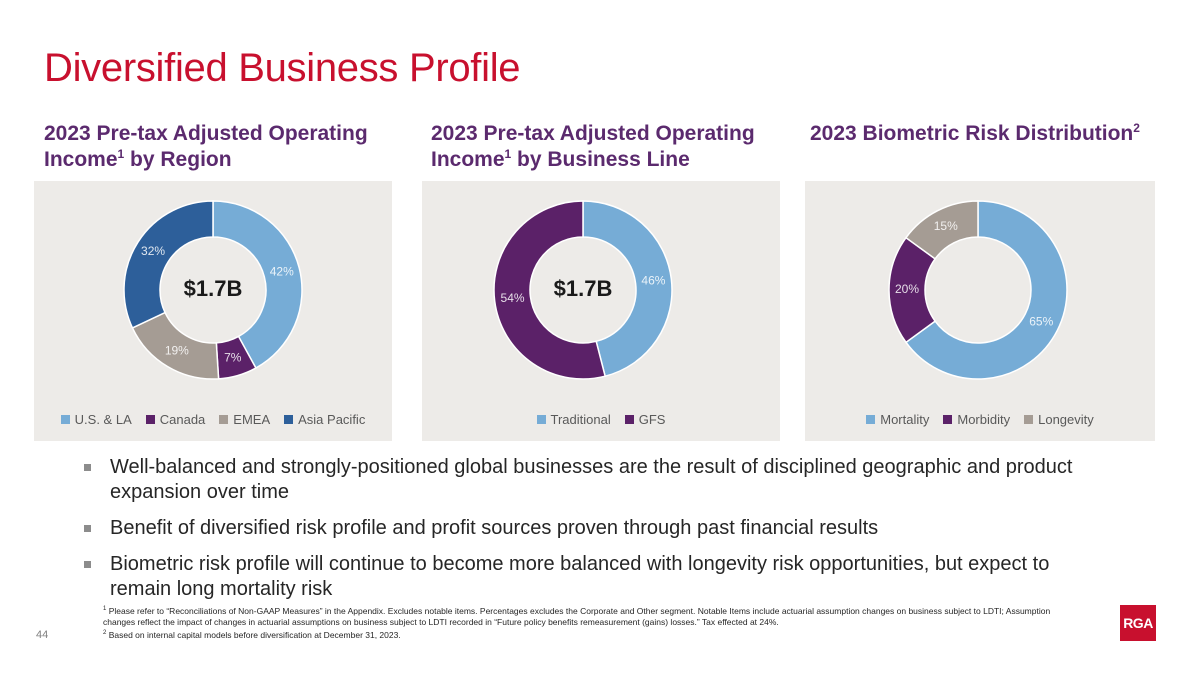  I want to click on legend-label: Canada, so click(182, 419).